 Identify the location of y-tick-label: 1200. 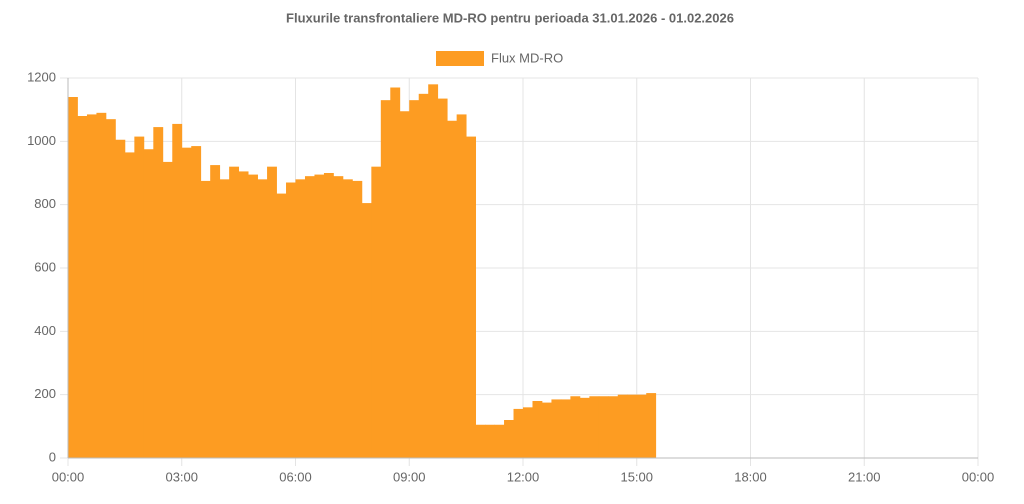
(41, 76).